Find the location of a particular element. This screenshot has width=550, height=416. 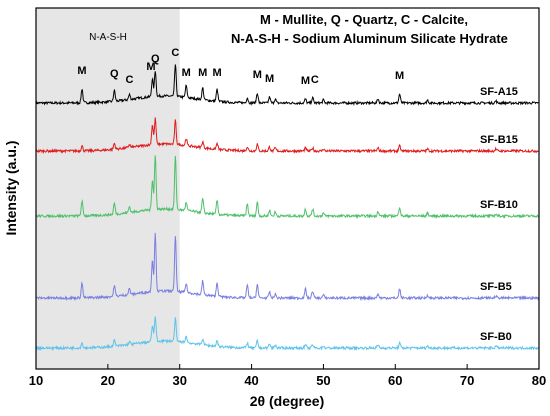

series-line-sf-a15 is located at coordinates (287, 85).